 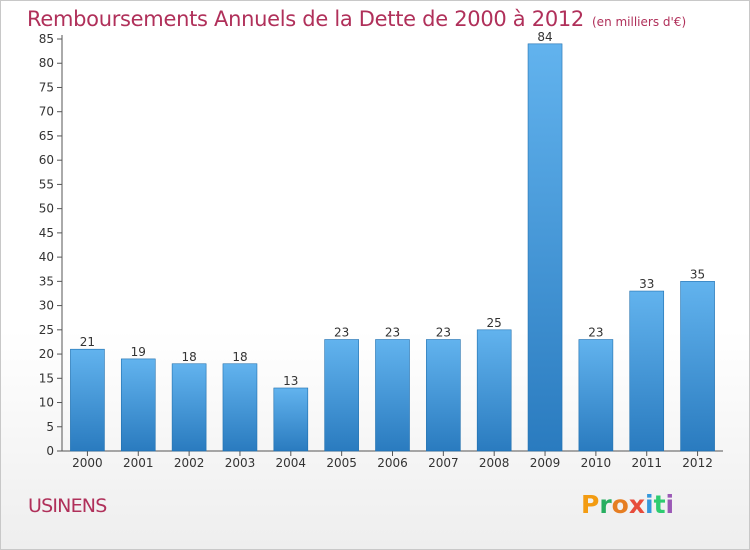 What do you see at coordinates (46, 257) in the screenshot?
I see `y-tick-label: 40` at bounding box center [46, 257].